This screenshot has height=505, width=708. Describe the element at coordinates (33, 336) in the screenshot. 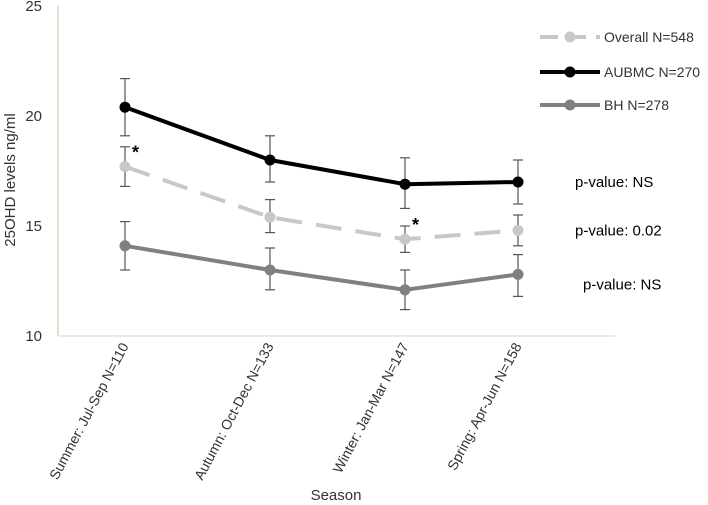

I see `y-tick-label: 10` at that location.